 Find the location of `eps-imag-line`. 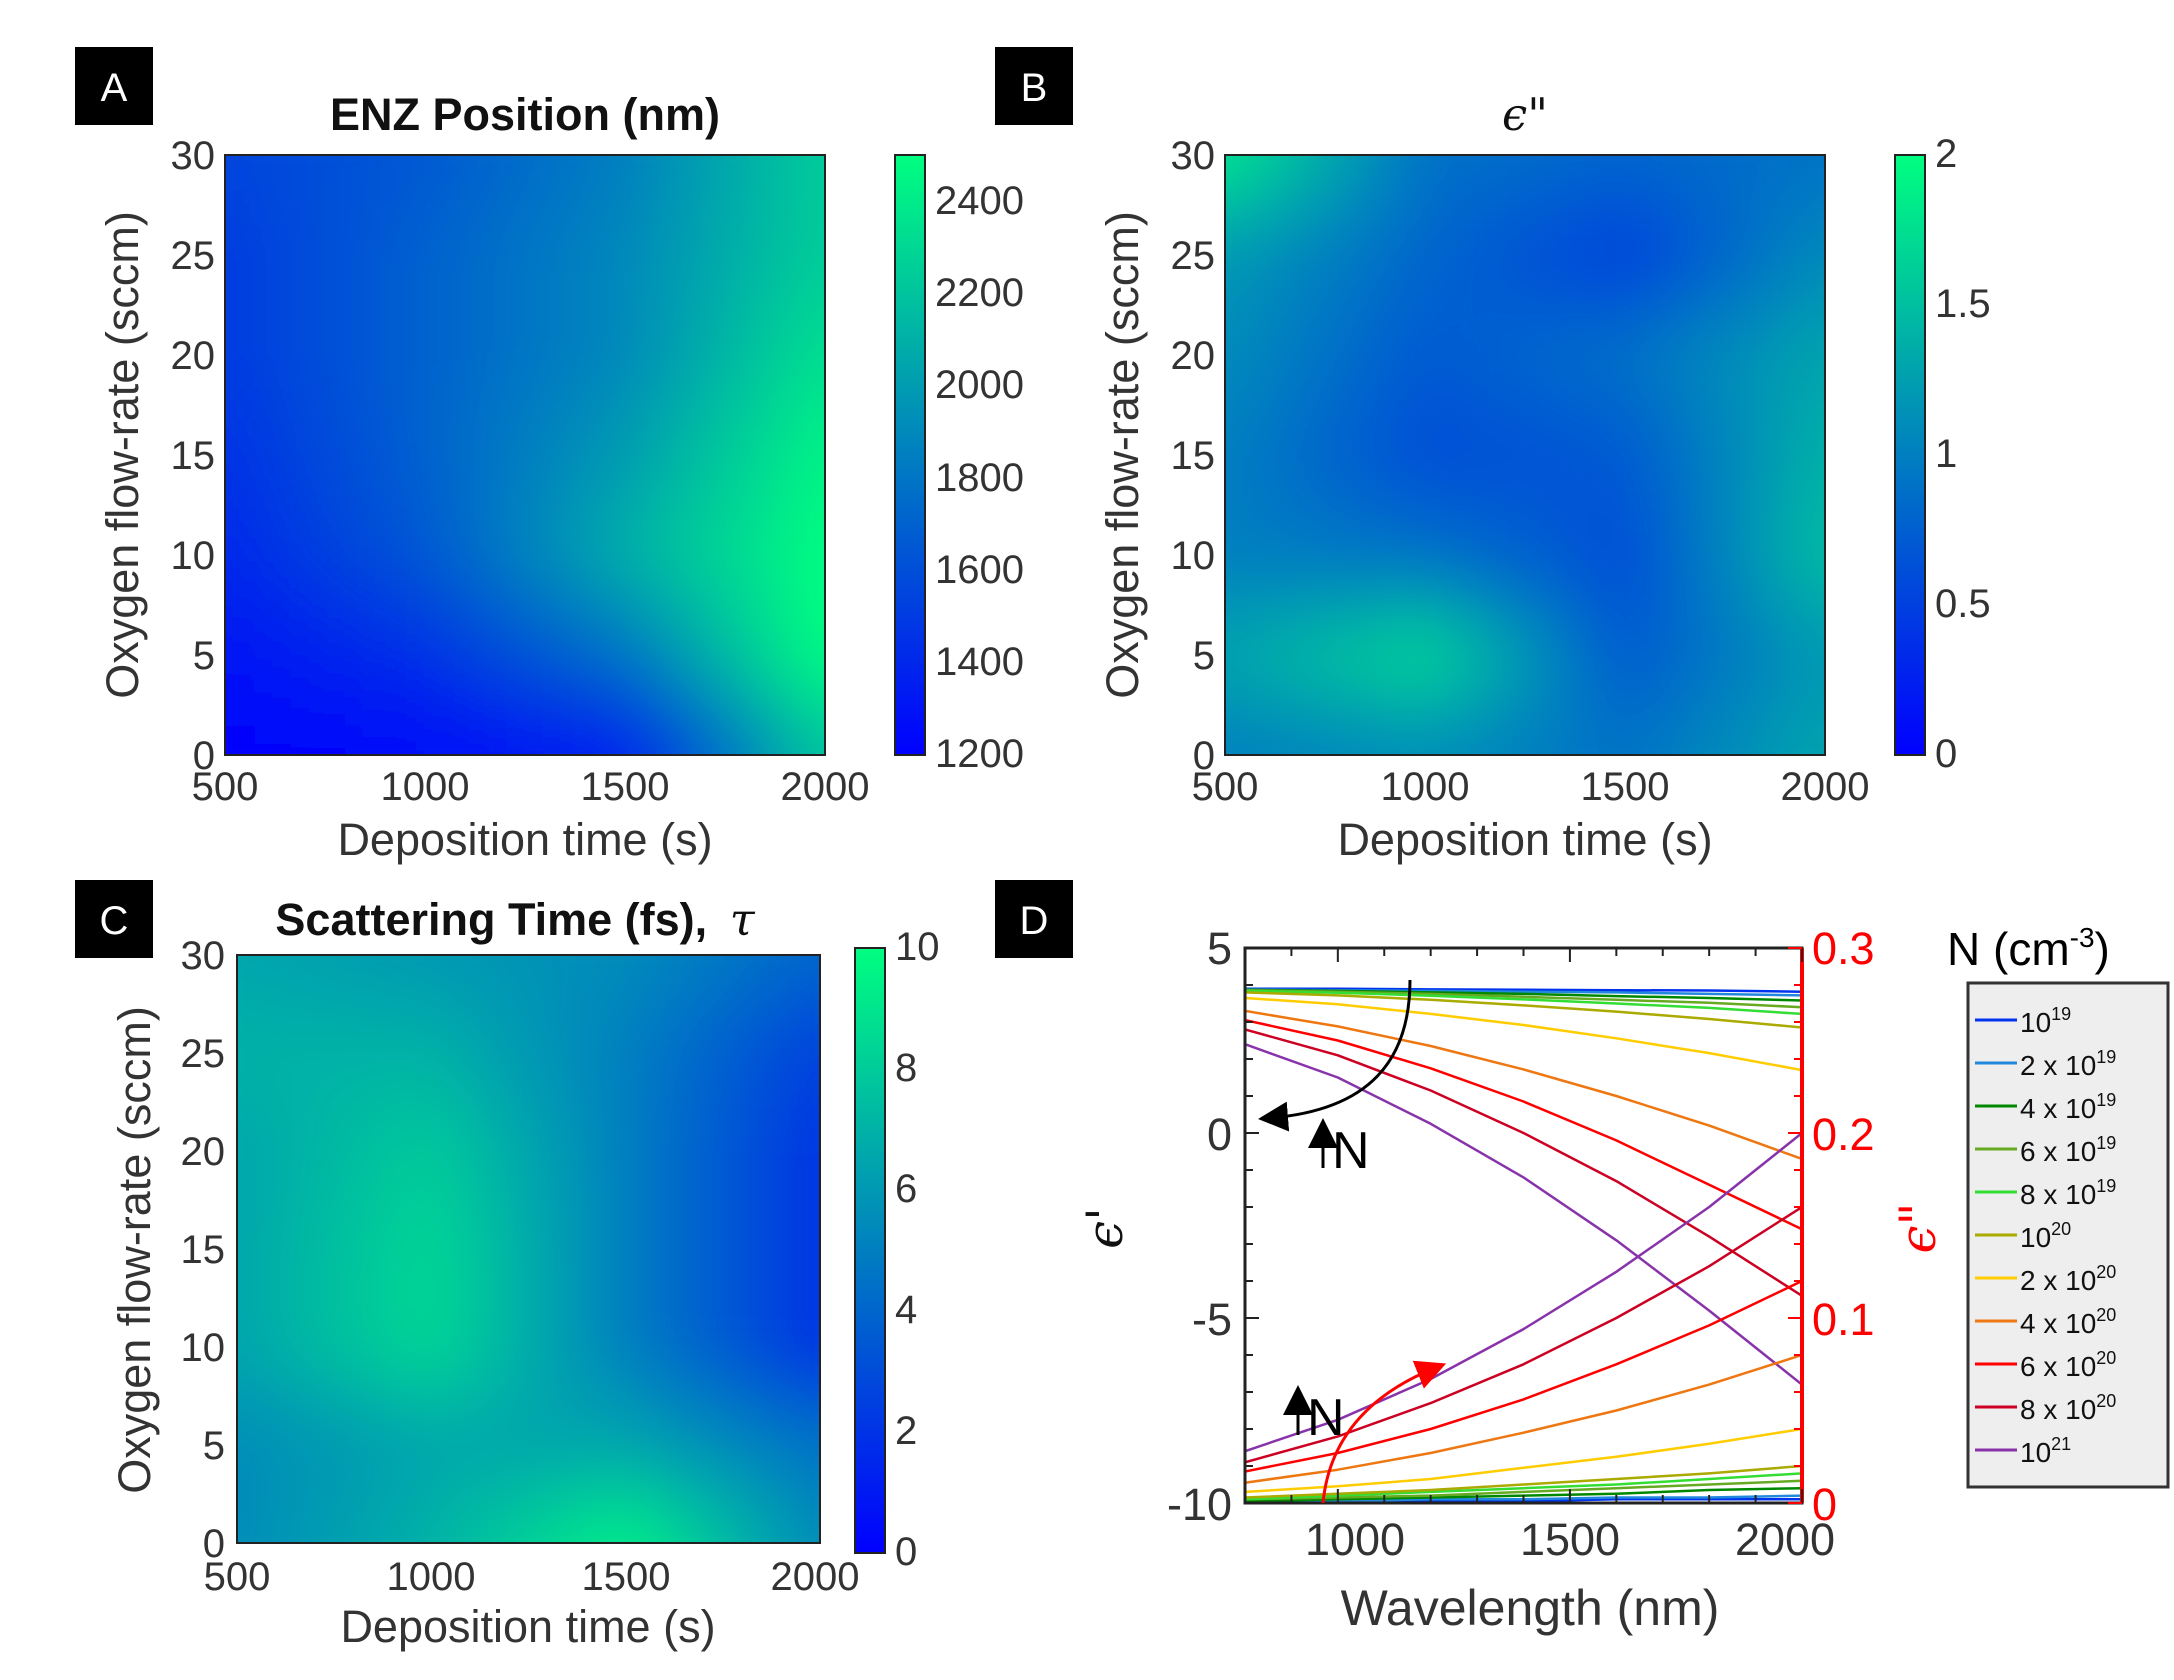

eps-imag-line is located at coordinates (1523, 1418).